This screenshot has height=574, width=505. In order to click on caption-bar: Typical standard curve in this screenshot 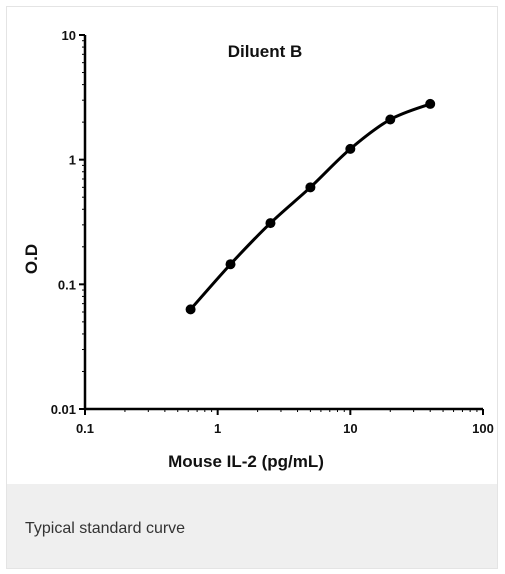, I will do `click(252, 526)`.